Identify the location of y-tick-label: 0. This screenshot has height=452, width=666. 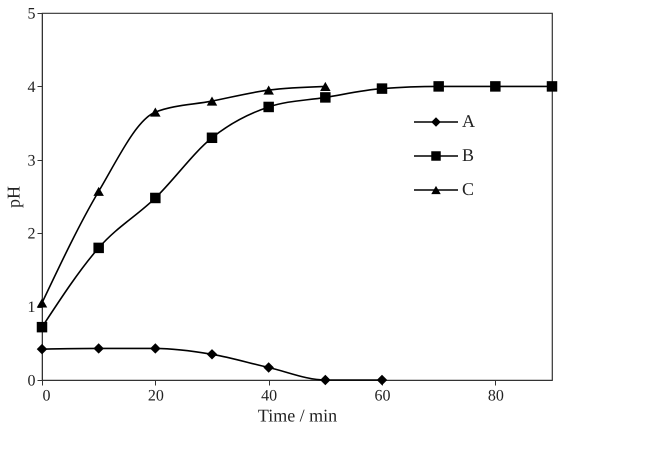
(32, 381).